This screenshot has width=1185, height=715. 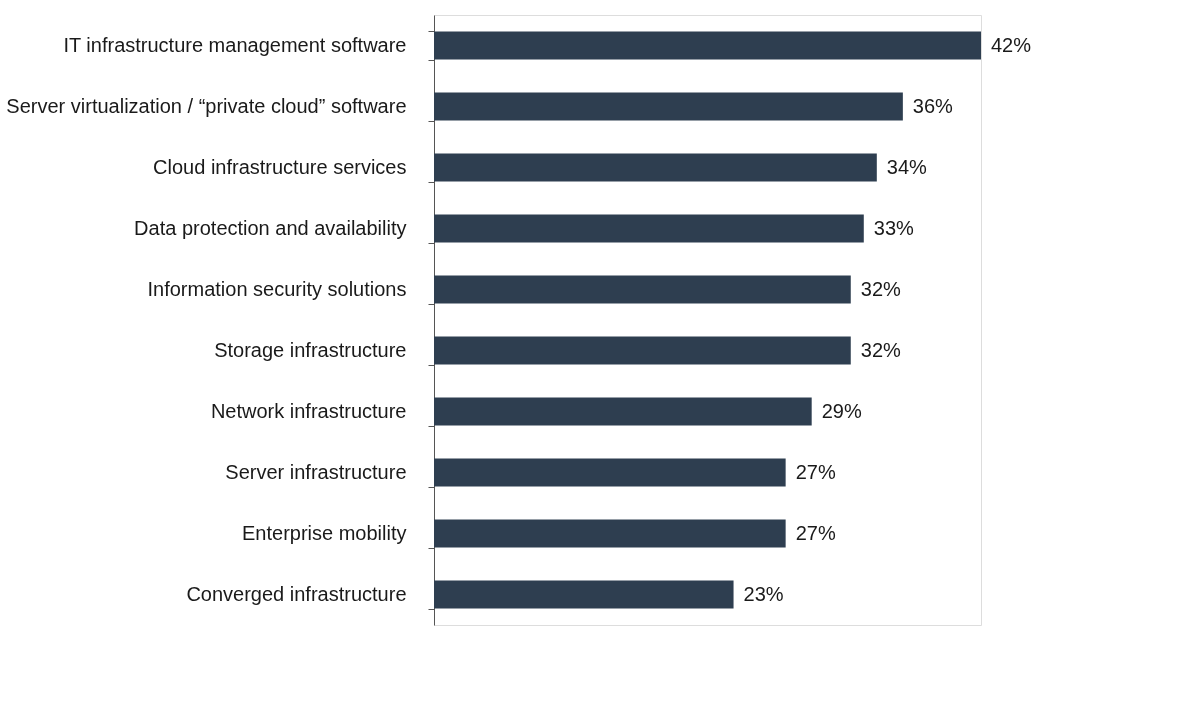 What do you see at coordinates (763, 593) in the screenshot?
I see `data-label: 23%` at bounding box center [763, 593].